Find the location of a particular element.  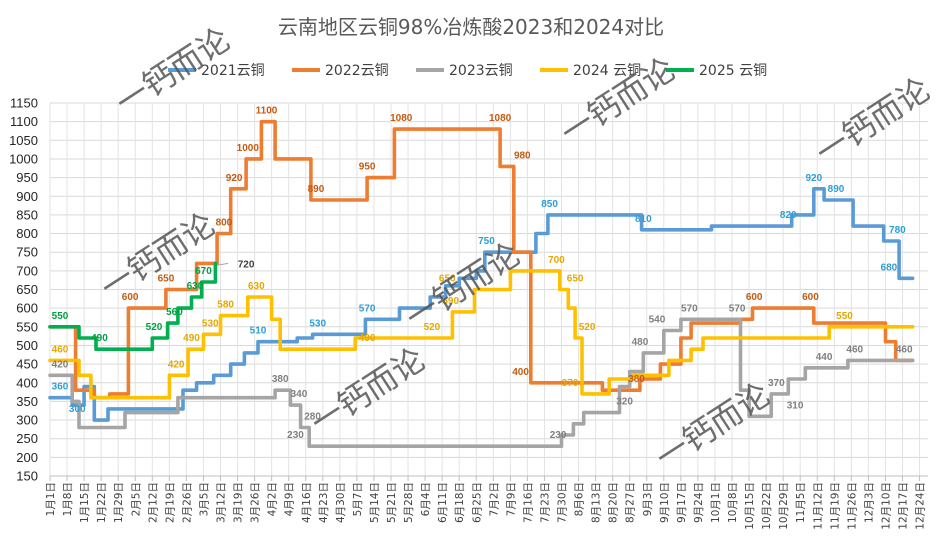

x-tick-label: 12月10日 is located at coordinates (886, 506).